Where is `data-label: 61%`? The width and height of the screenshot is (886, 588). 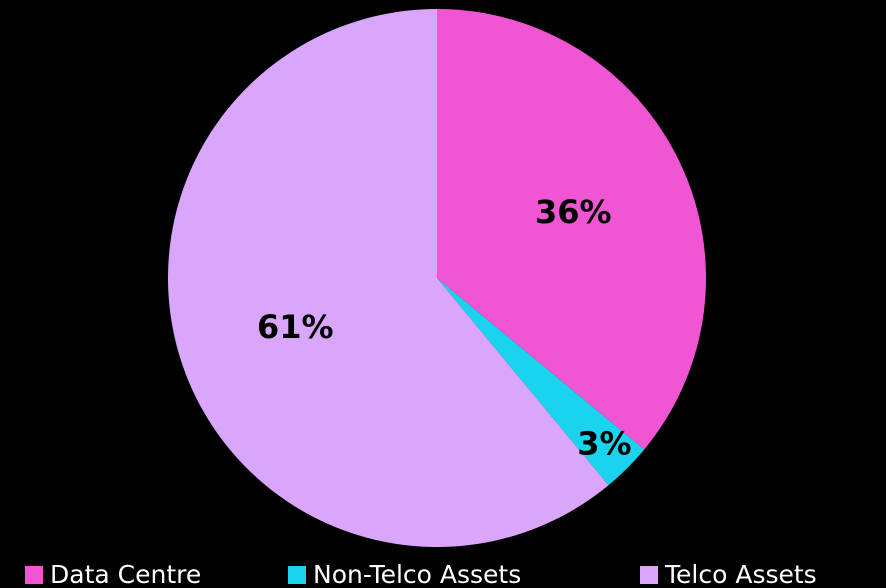 data-label: 61% is located at coordinates (295, 327).